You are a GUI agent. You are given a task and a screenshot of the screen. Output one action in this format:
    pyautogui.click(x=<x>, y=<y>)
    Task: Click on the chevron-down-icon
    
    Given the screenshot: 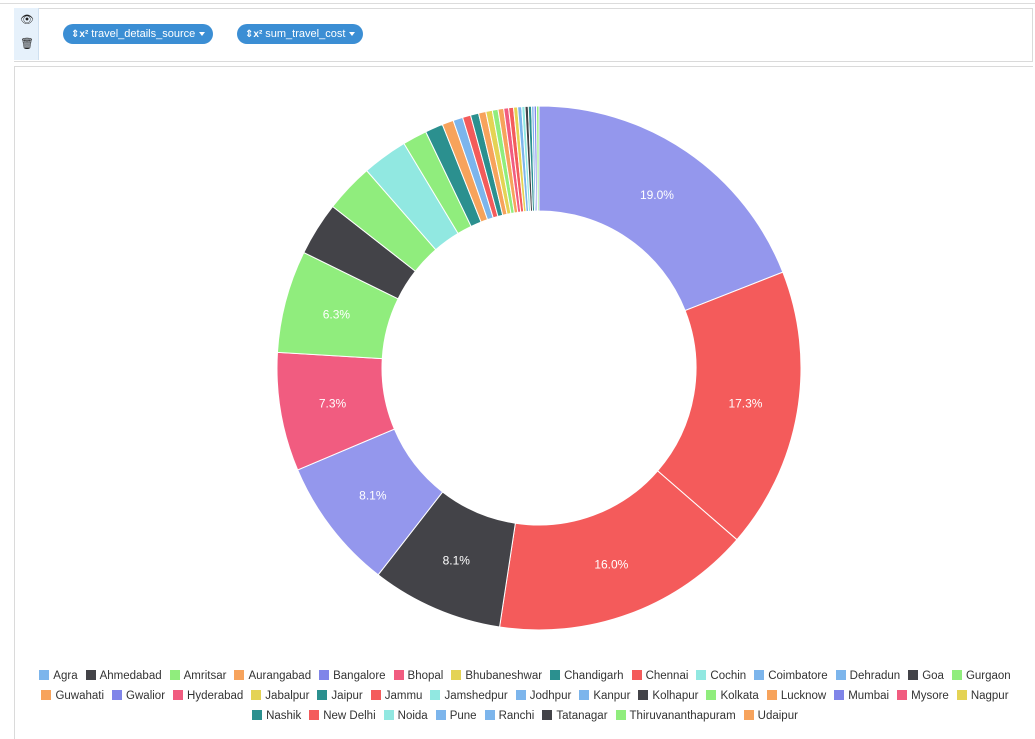 What is the action you would take?
    pyautogui.click(x=202, y=34)
    